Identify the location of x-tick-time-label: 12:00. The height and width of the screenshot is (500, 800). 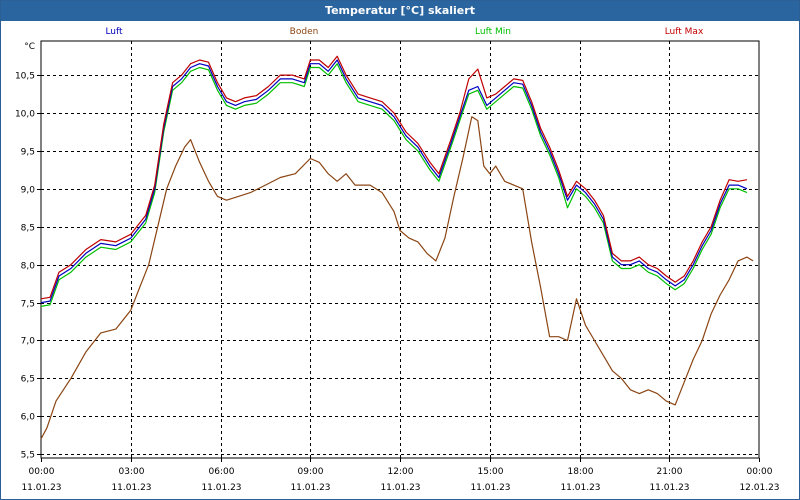
(401, 472).